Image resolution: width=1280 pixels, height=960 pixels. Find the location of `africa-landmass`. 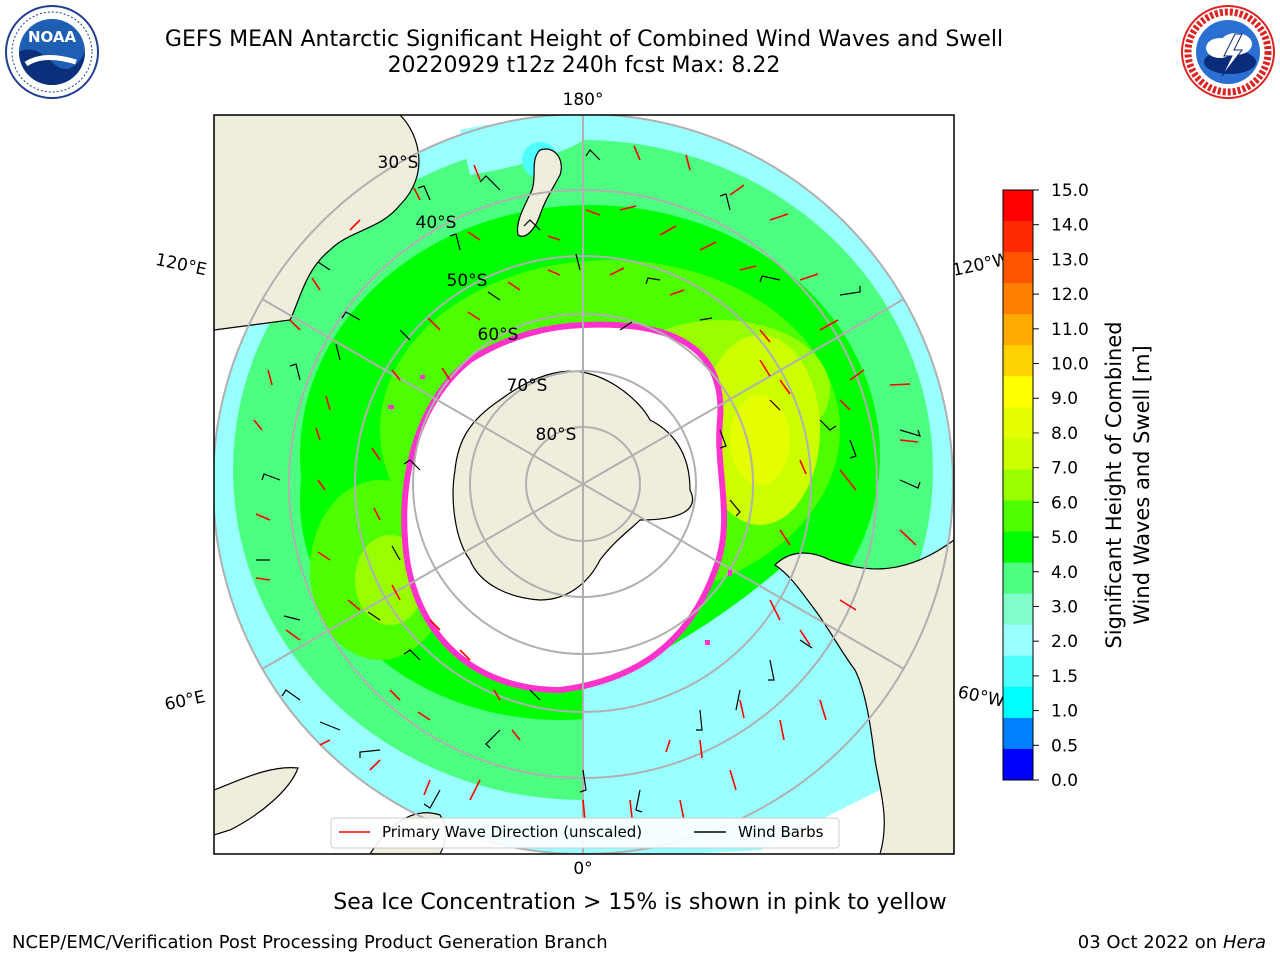

africa-landmass is located at coordinates (256, 801).